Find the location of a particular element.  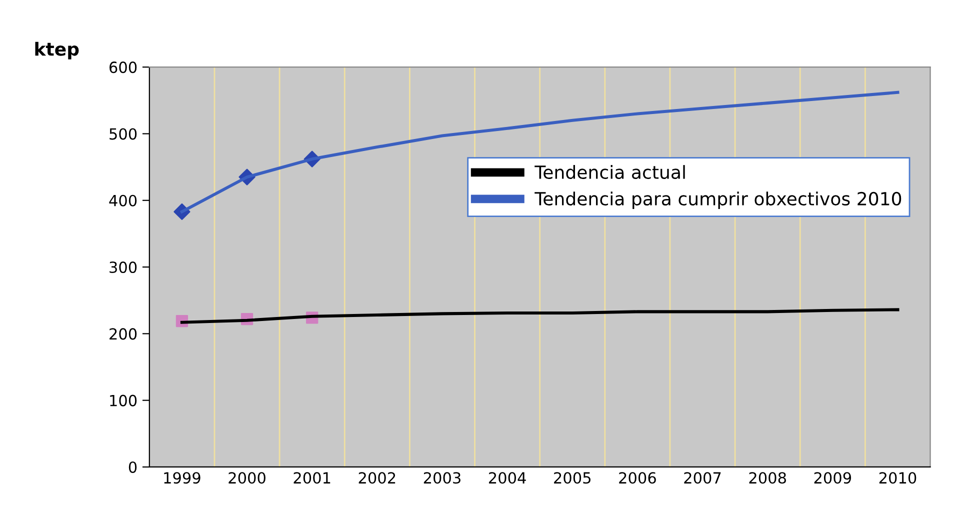

x-tick-label: 2003 is located at coordinates (442, 478).